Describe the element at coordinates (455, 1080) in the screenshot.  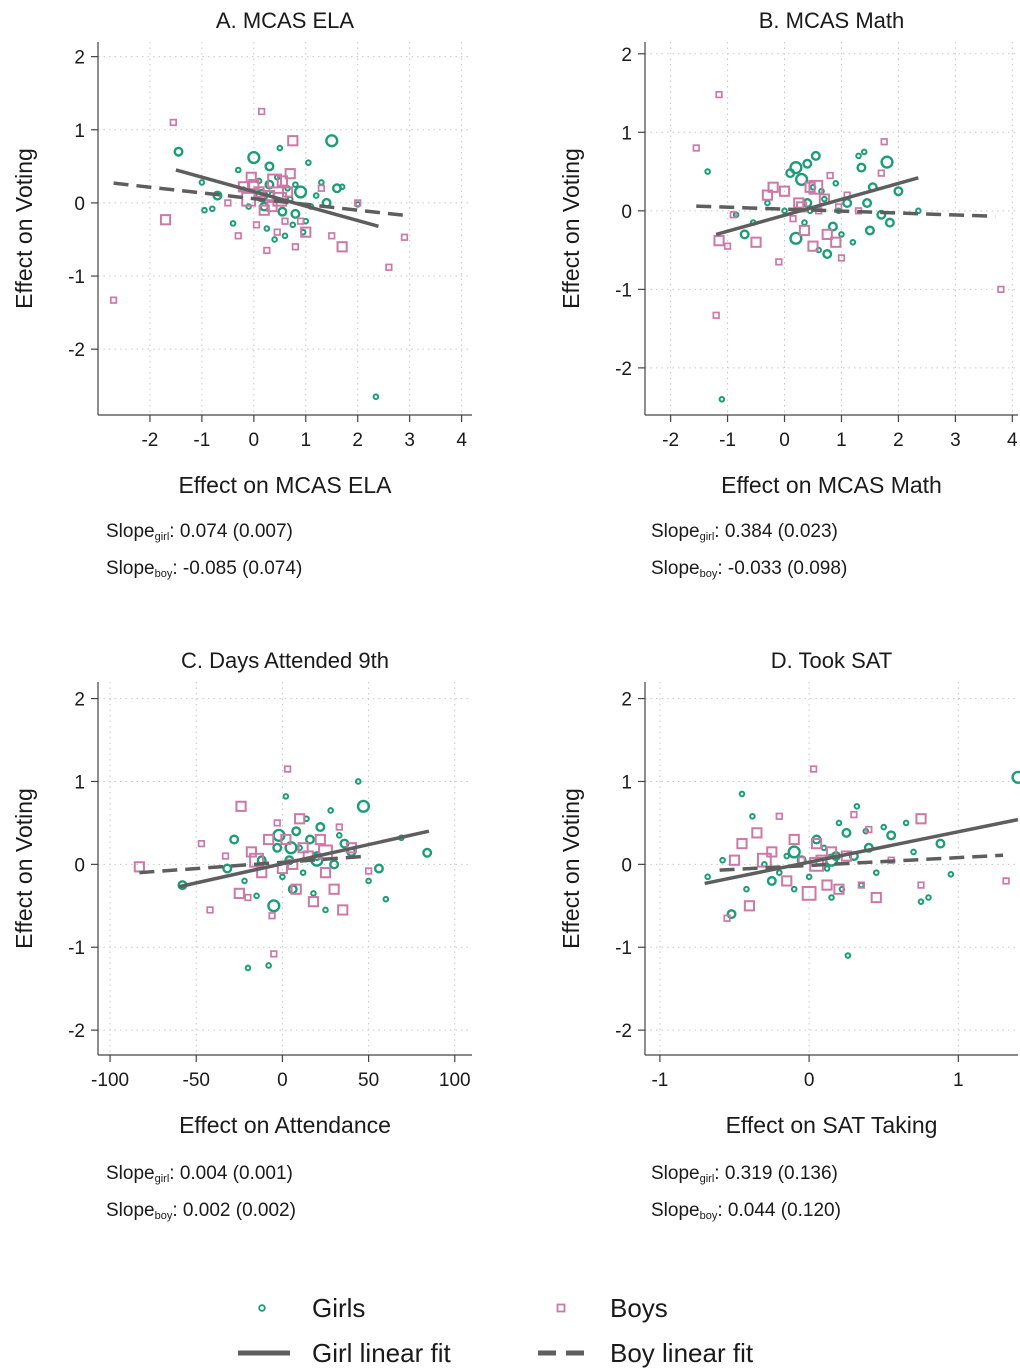
I see `chart-c-xtick-label: 100` at that location.